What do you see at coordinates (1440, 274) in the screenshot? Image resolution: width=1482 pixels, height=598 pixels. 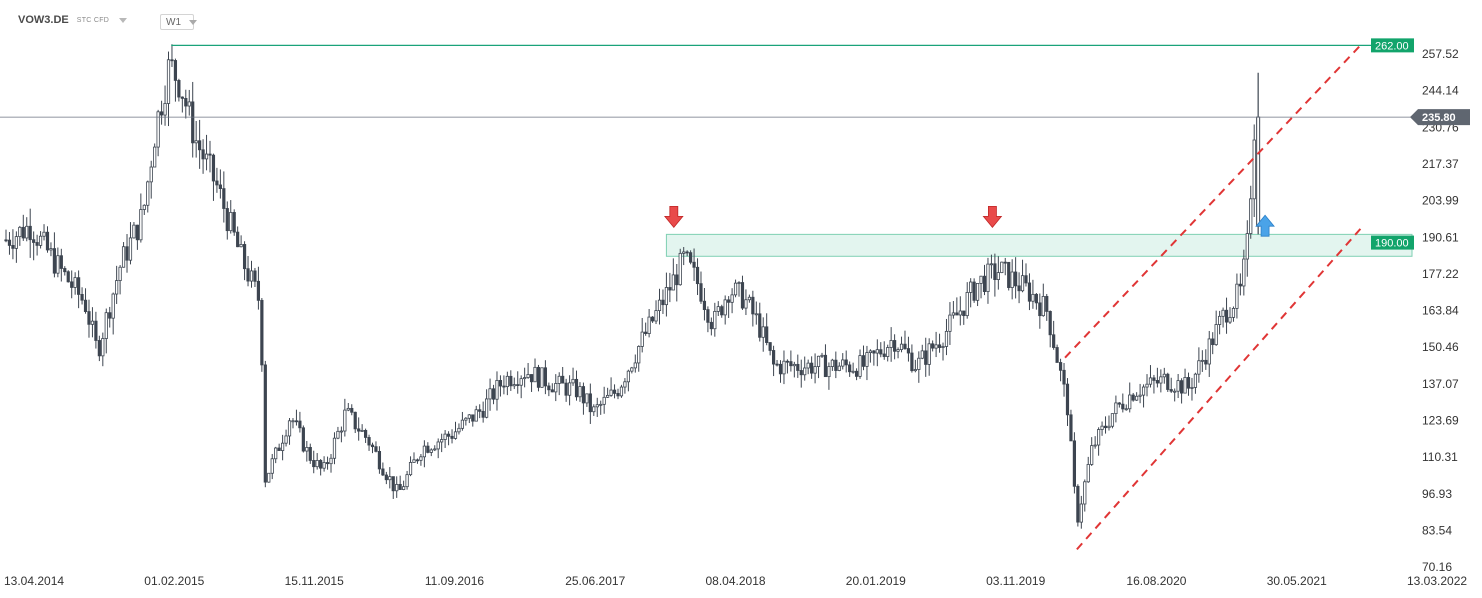 I see `y-tick-label: 177.22` at bounding box center [1440, 274].